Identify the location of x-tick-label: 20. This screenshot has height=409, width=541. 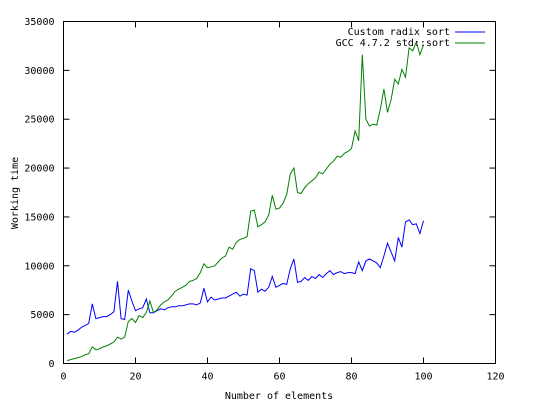
(135, 377).